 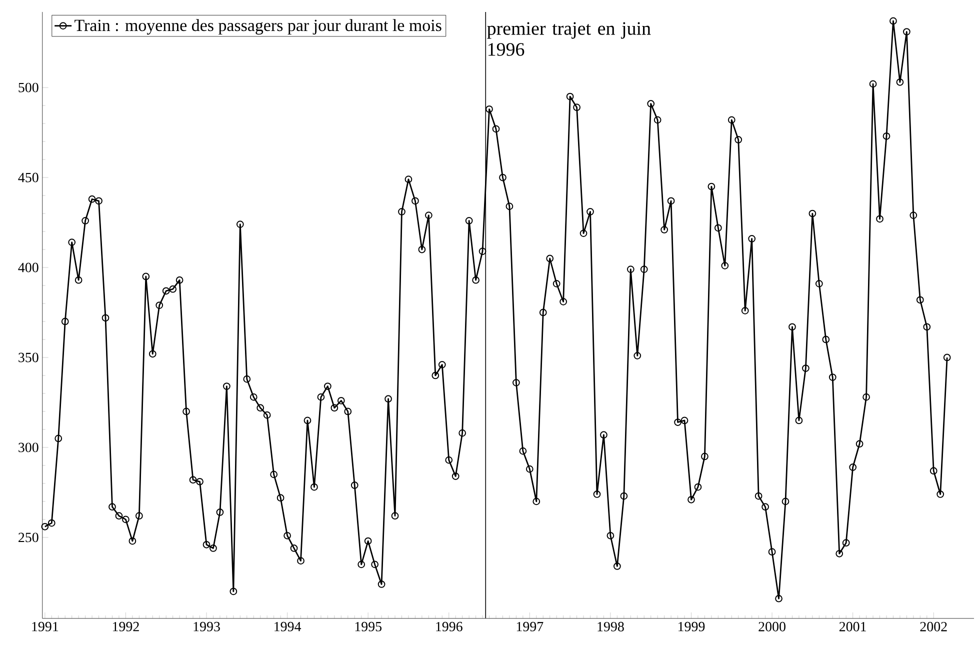 What do you see at coordinates (125, 627) in the screenshot?
I see `x-tick-label: 1992` at bounding box center [125, 627].